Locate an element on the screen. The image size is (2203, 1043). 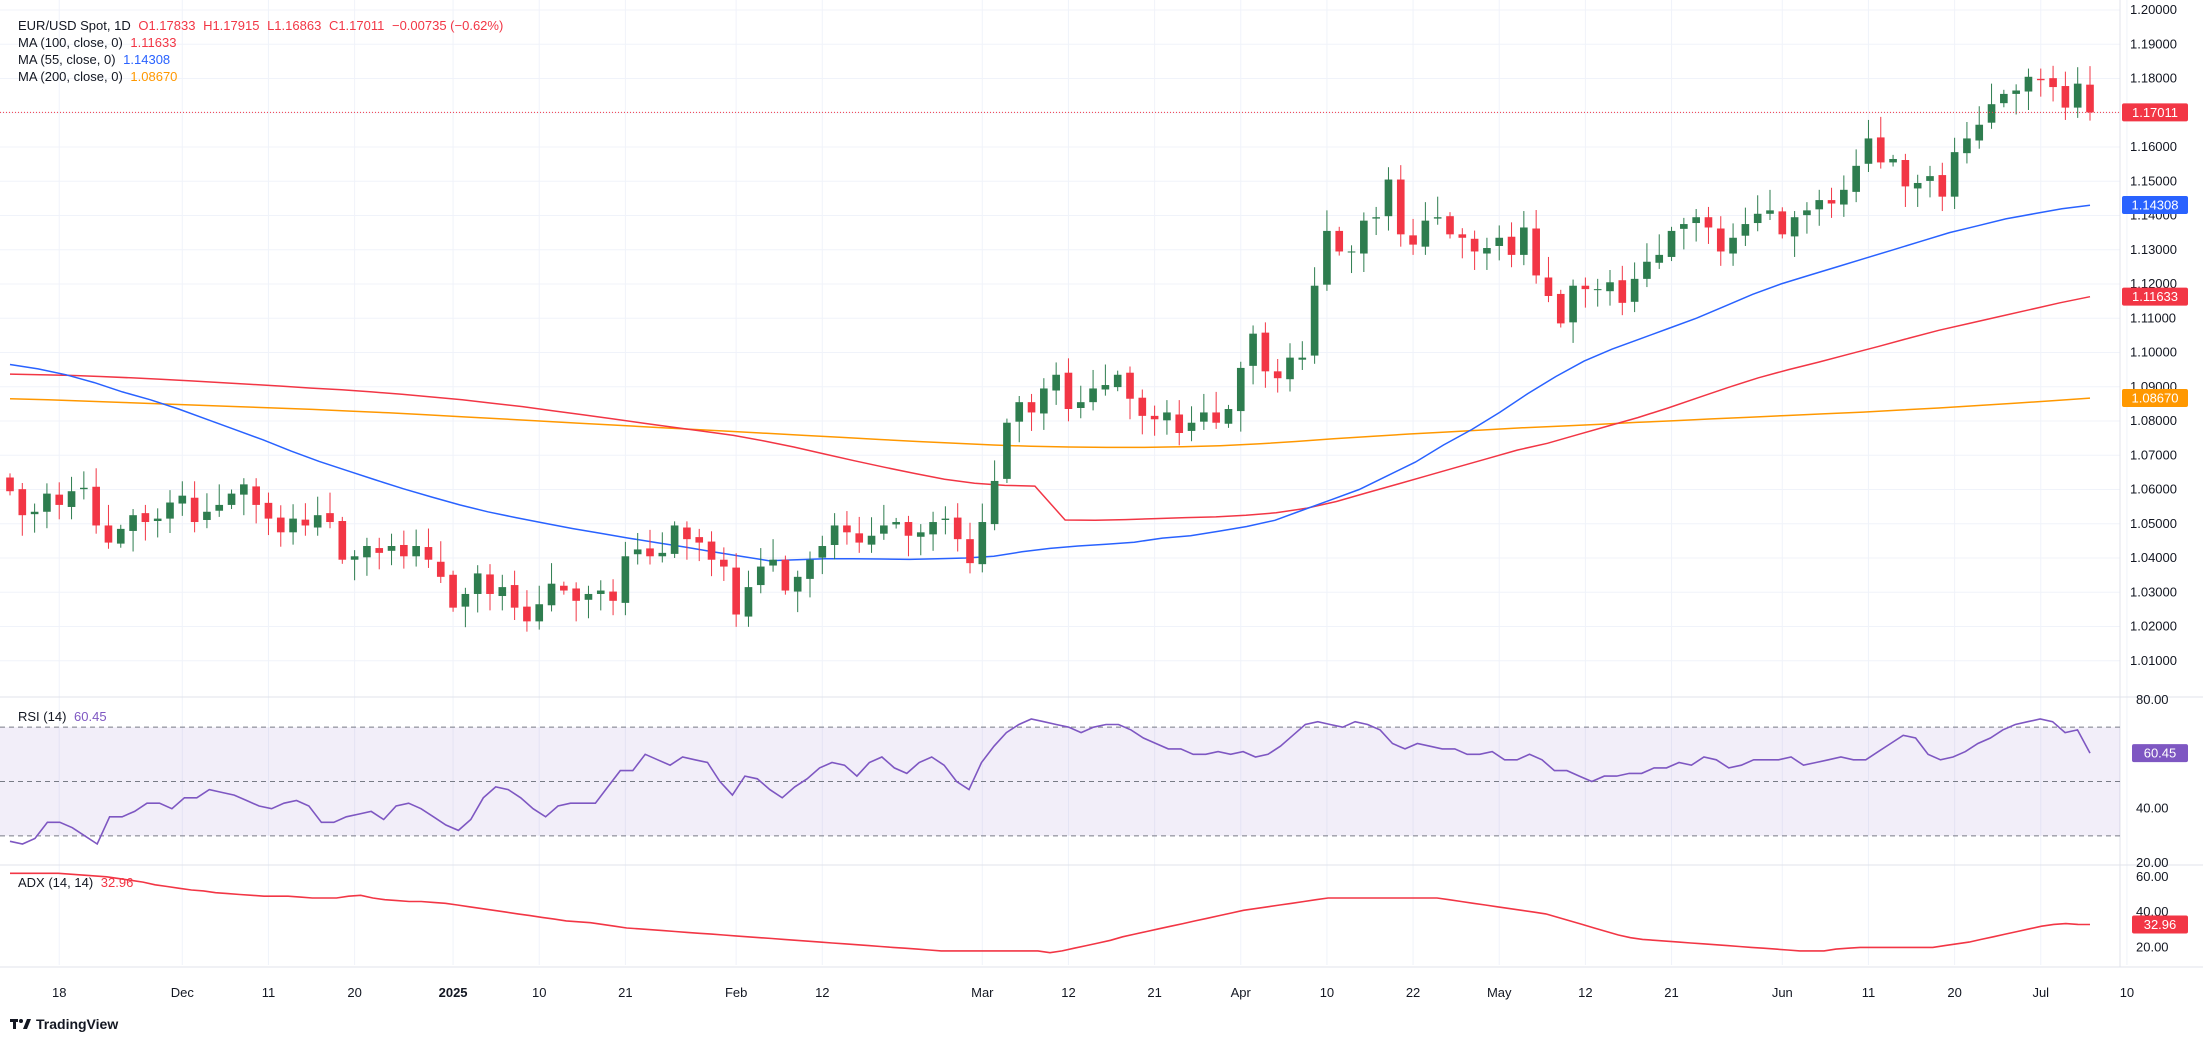
rsi-legend: RSI (14) 60.45 is located at coordinates (64, 716).